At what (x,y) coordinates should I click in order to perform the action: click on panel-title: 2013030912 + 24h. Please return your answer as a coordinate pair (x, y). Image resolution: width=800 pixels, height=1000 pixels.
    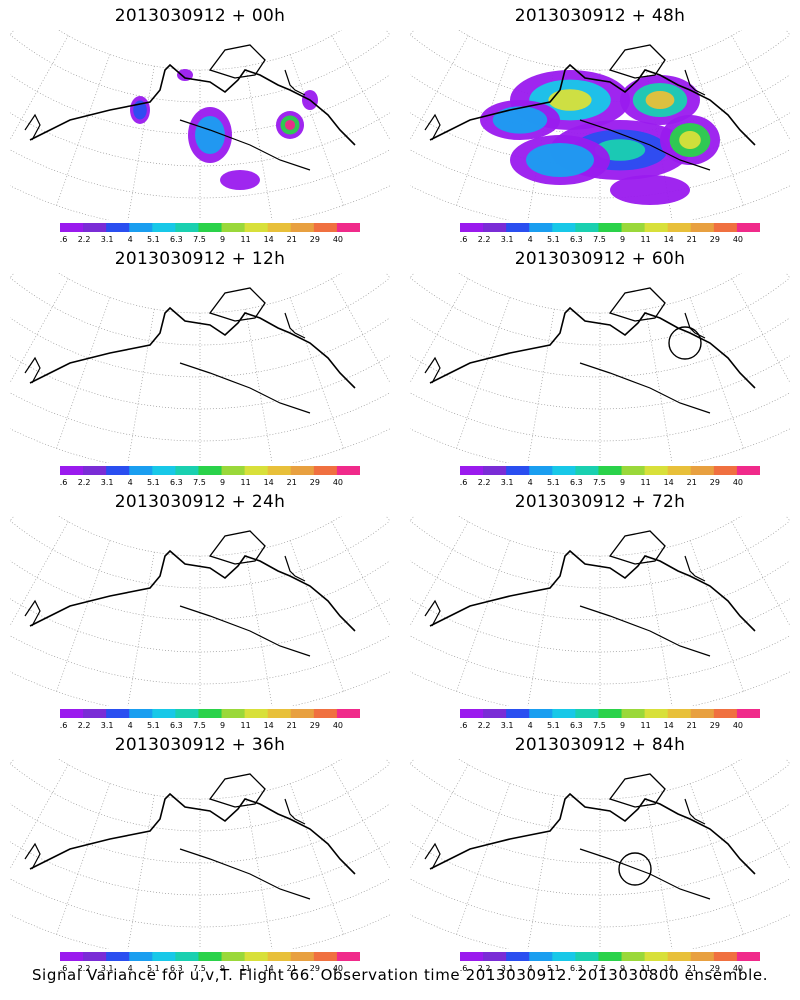
    Looking at the image, I should click on (200, 502).